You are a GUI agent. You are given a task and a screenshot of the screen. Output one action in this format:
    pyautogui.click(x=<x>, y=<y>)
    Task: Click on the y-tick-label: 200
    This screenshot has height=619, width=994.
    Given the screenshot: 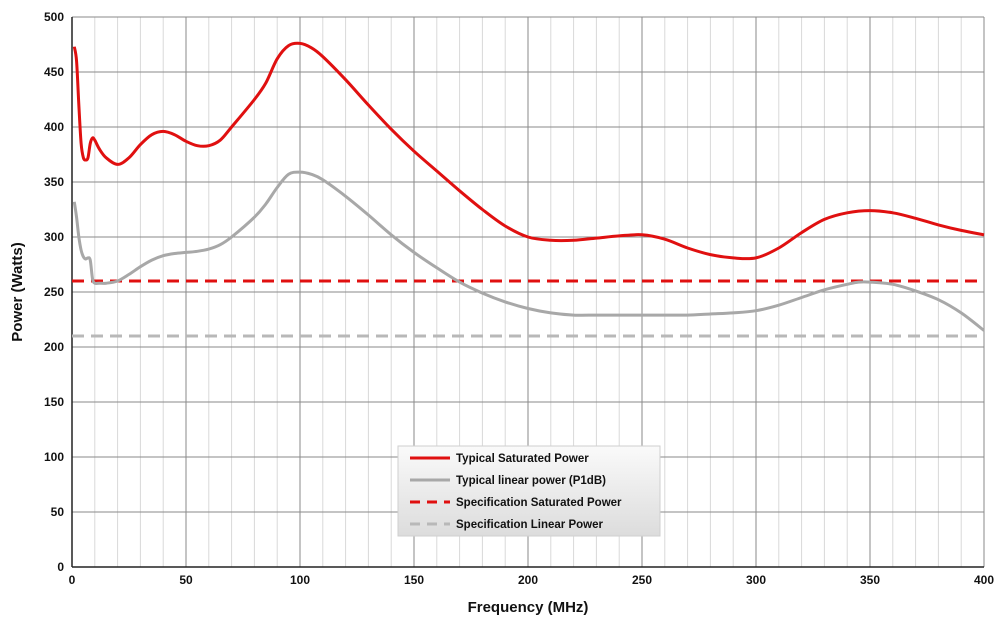 What is the action you would take?
    pyautogui.click(x=54, y=347)
    